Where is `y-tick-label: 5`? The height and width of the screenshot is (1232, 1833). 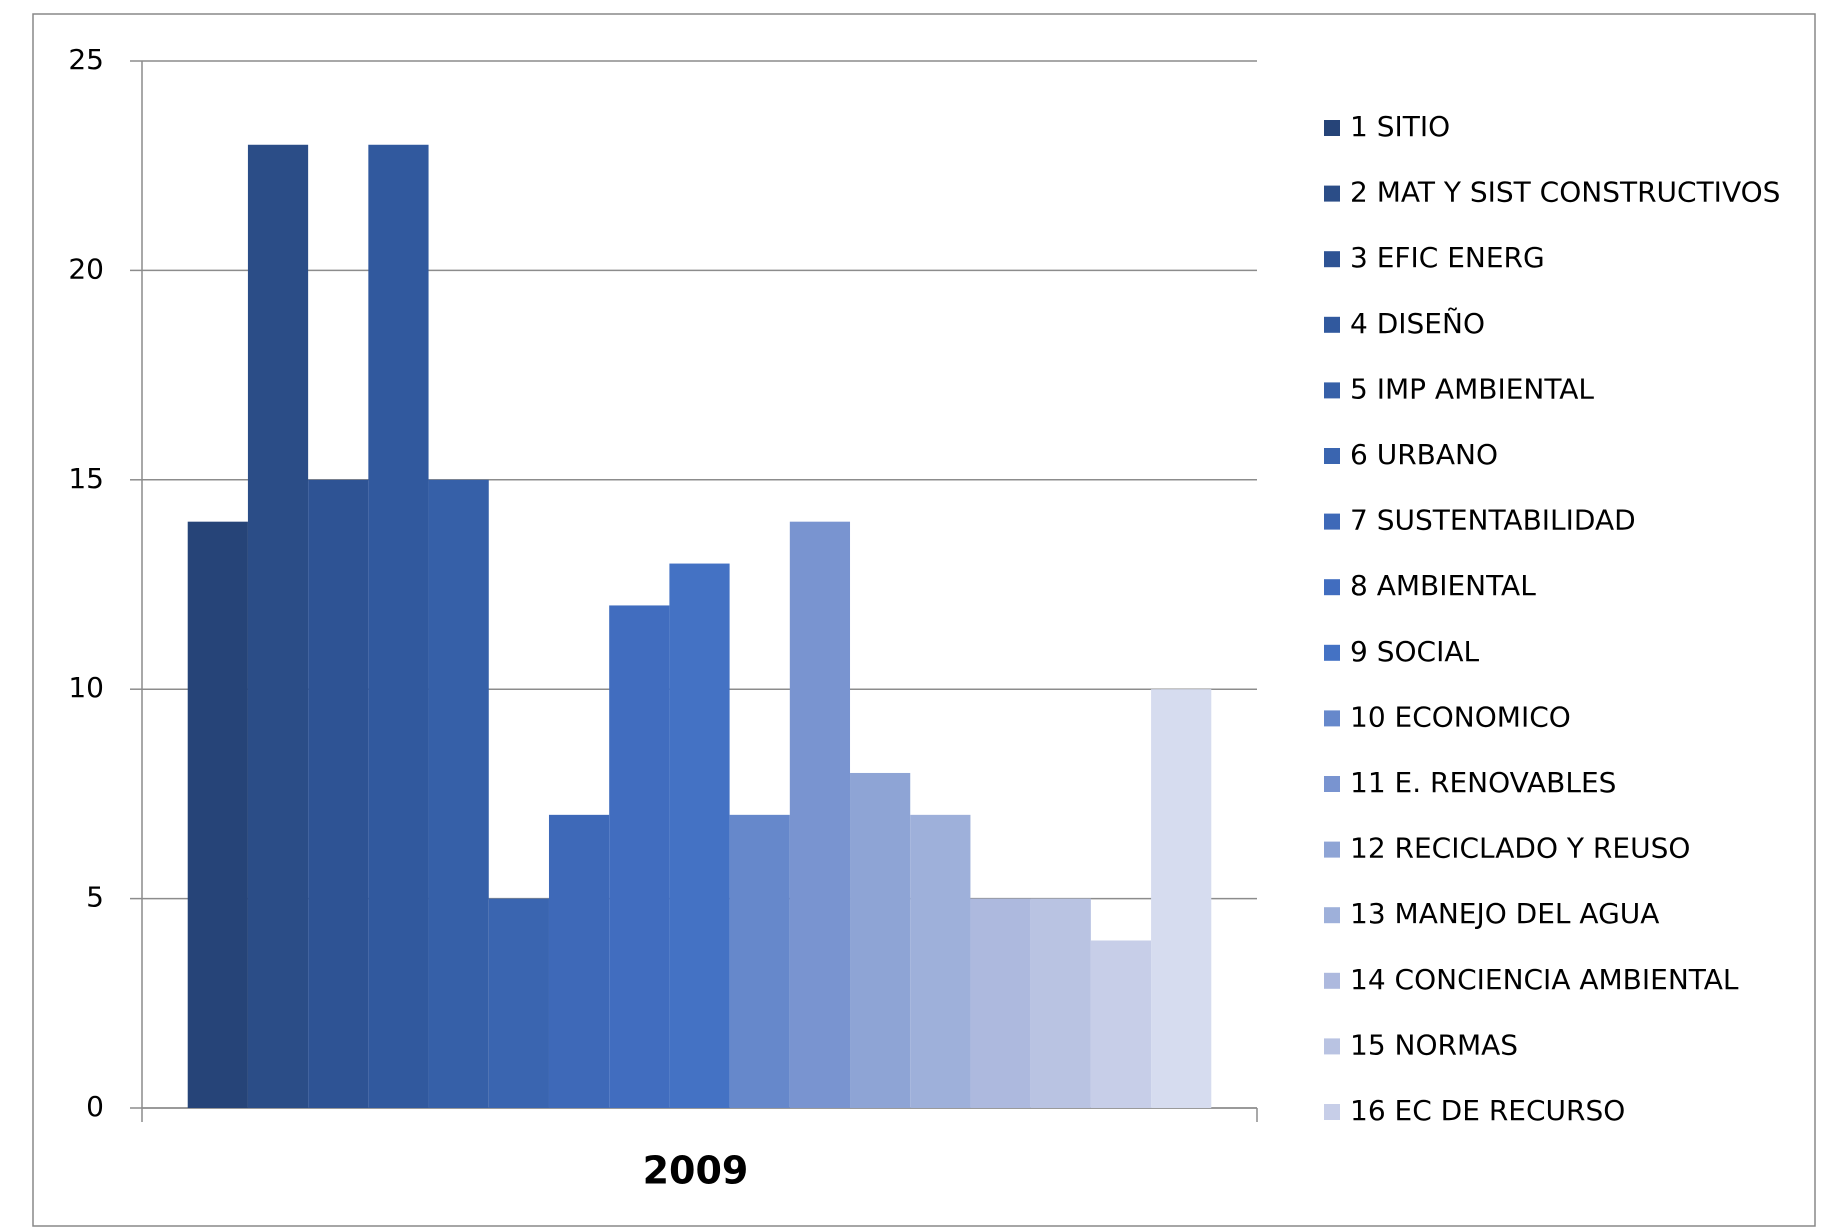
y-tick-label: 5 is located at coordinates (95, 897).